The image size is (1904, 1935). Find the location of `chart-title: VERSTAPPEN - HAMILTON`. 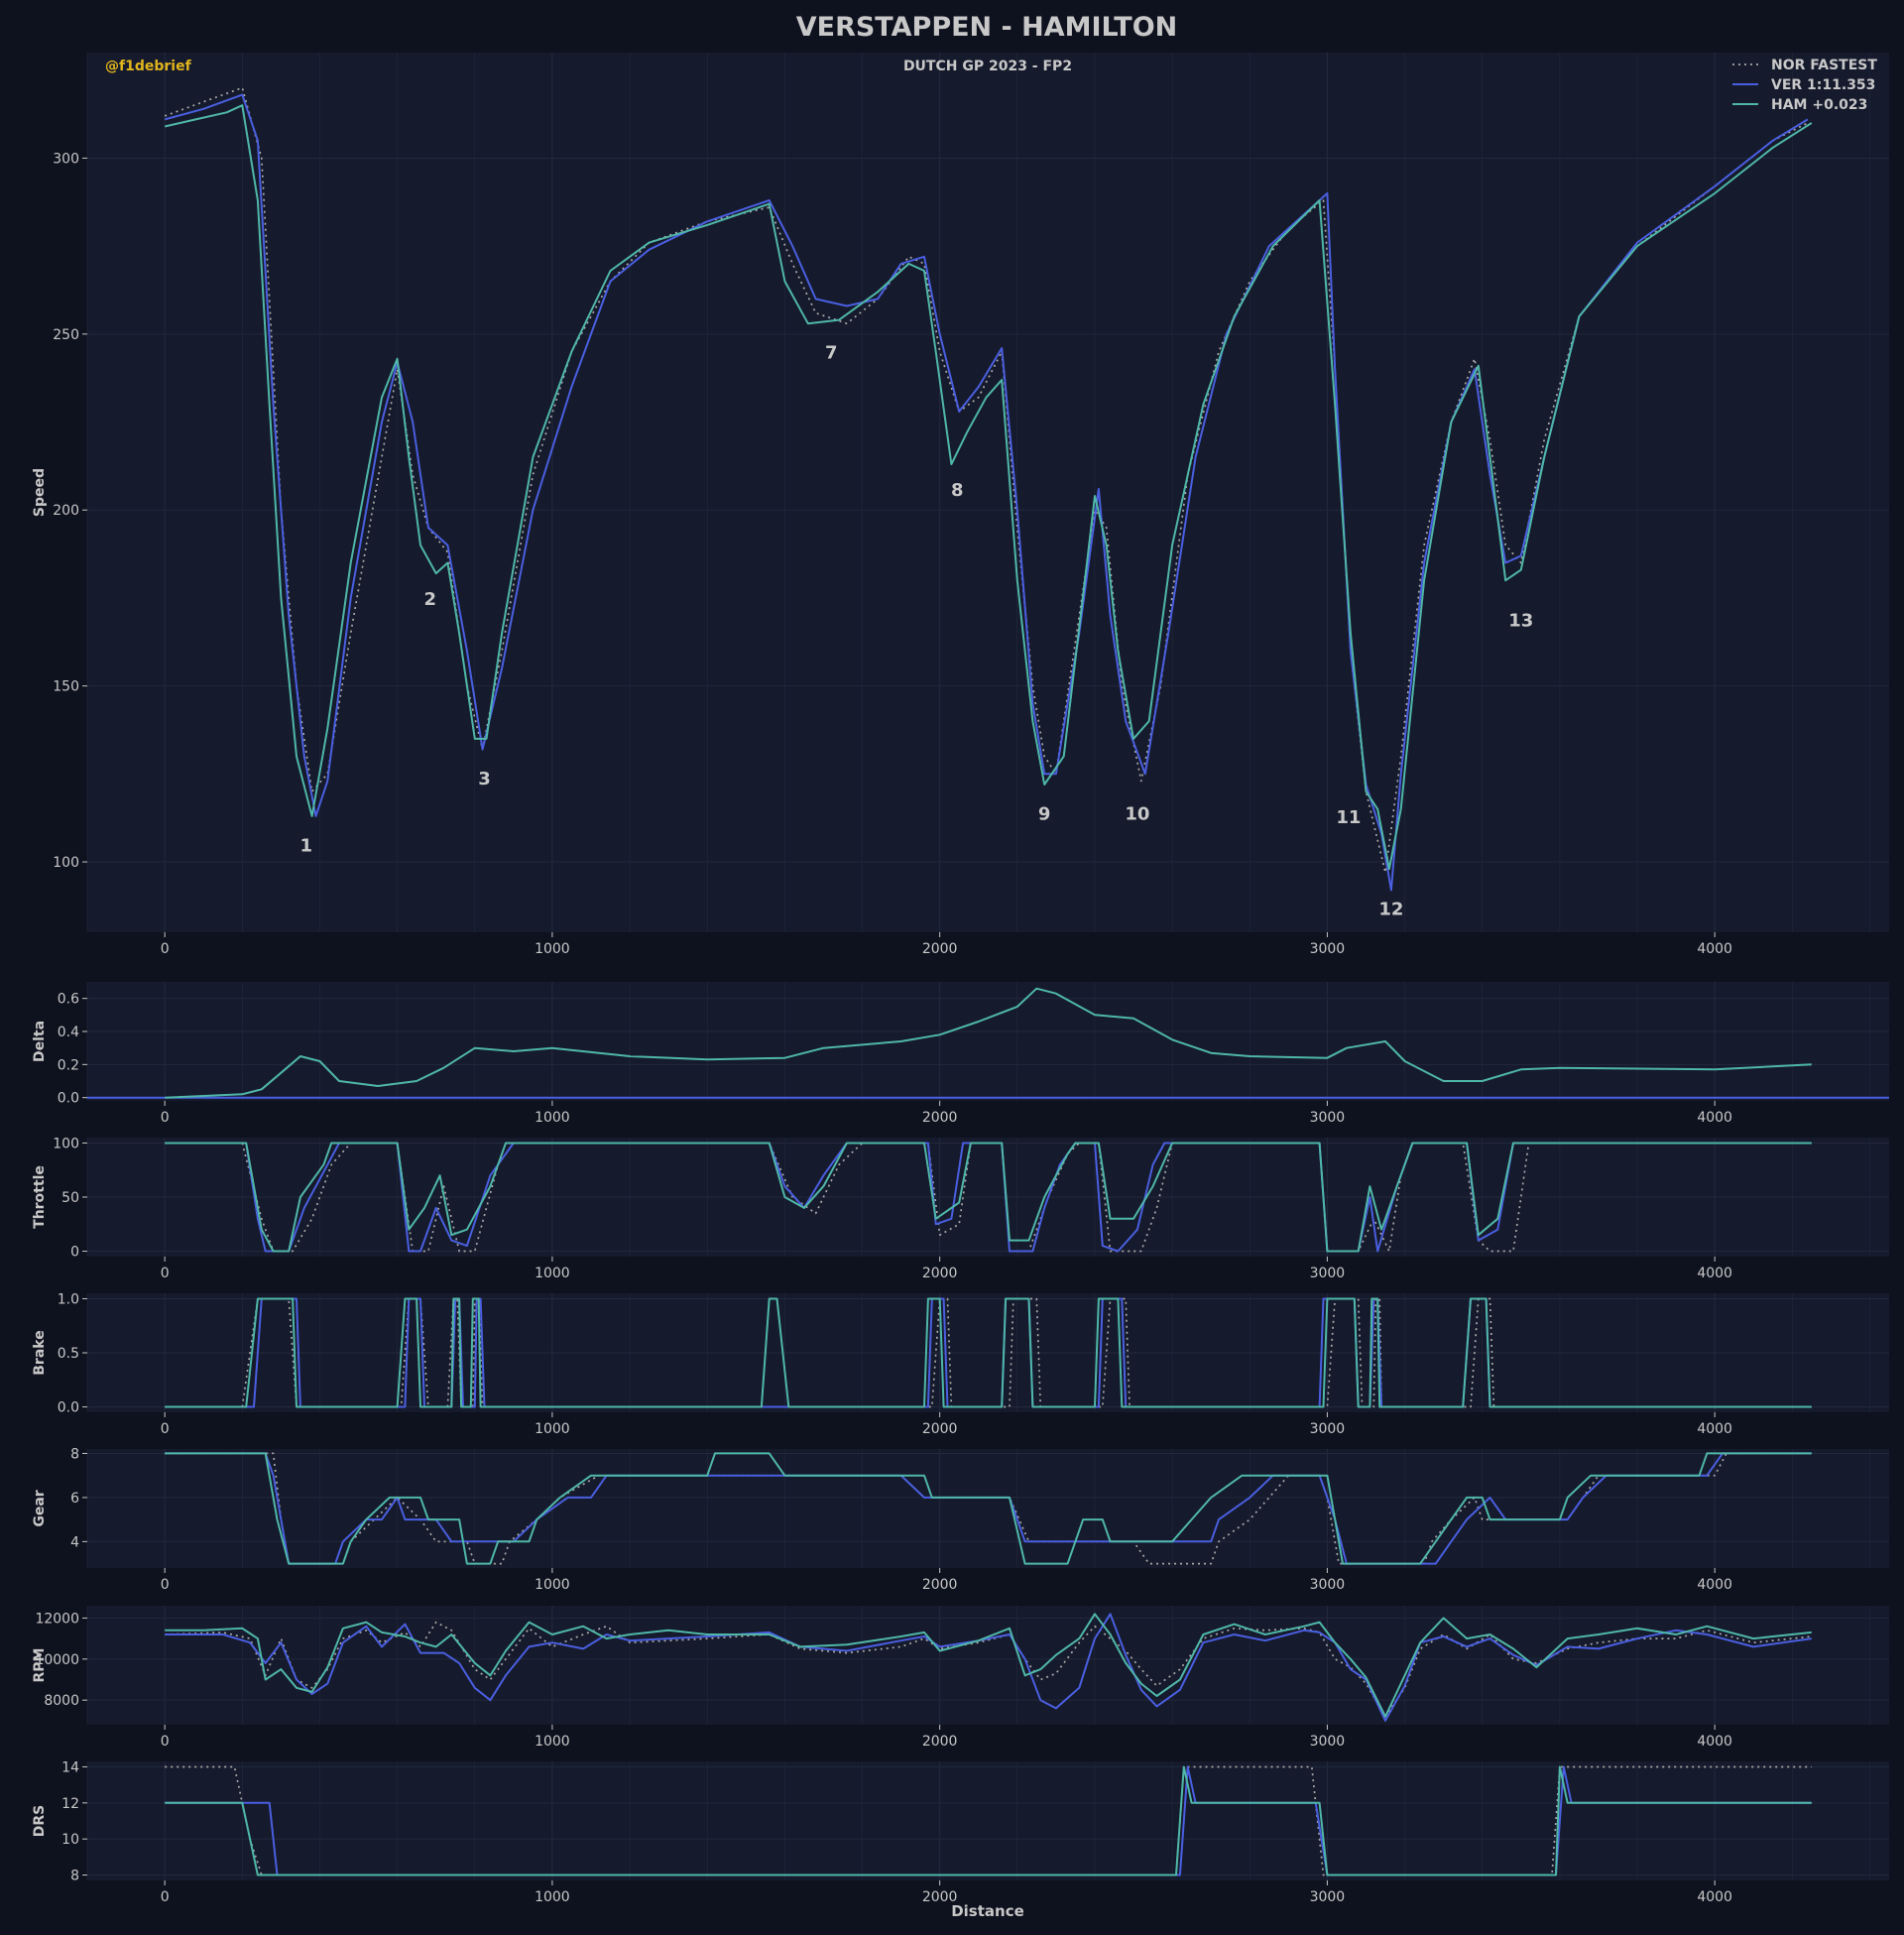

chart-title: VERSTAPPEN - HAMILTON is located at coordinates (987, 28).